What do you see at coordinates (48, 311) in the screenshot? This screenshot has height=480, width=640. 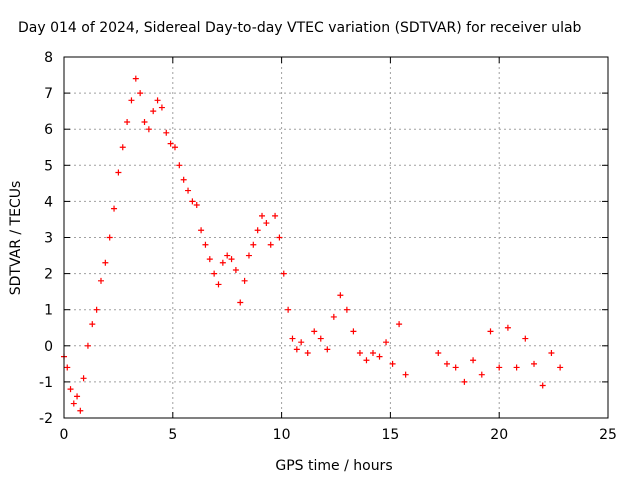 I see `y-tick-label: 1` at bounding box center [48, 311].